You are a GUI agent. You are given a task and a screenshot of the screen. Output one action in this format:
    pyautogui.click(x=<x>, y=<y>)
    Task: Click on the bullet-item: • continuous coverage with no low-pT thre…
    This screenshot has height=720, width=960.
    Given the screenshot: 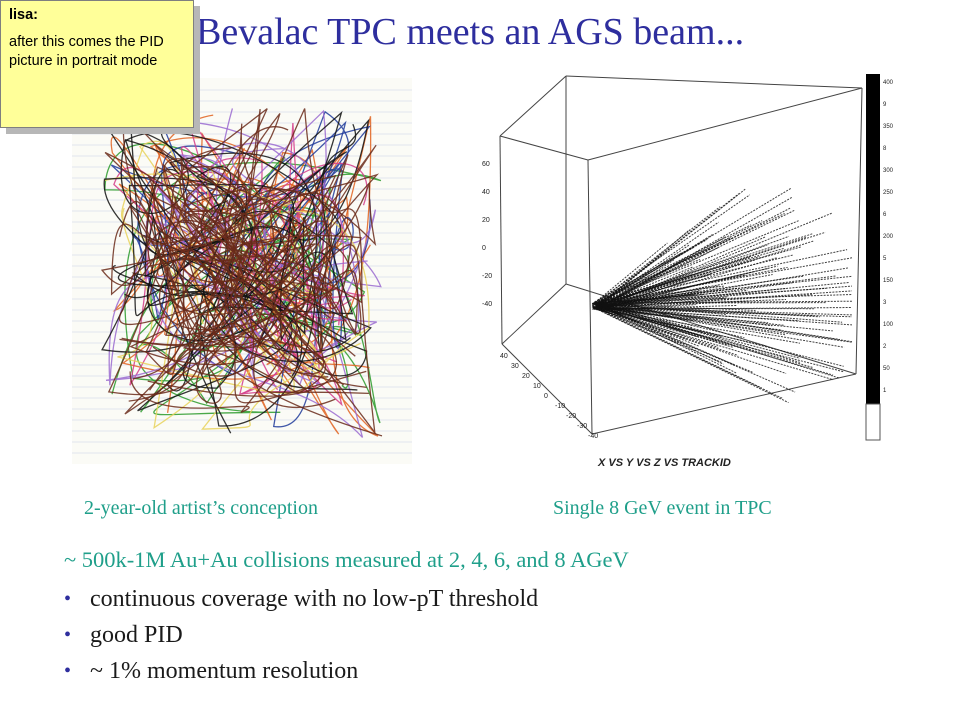 What is the action you would take?
    pyautogui.click(x=301, y=604)
    